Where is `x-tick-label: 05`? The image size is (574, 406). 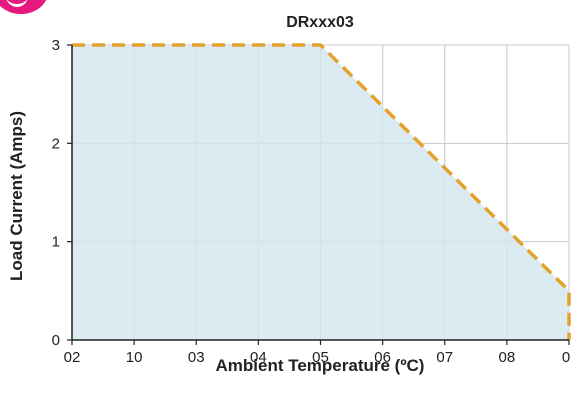
x-tick-label: 05 is located at coordinates (320, 357).